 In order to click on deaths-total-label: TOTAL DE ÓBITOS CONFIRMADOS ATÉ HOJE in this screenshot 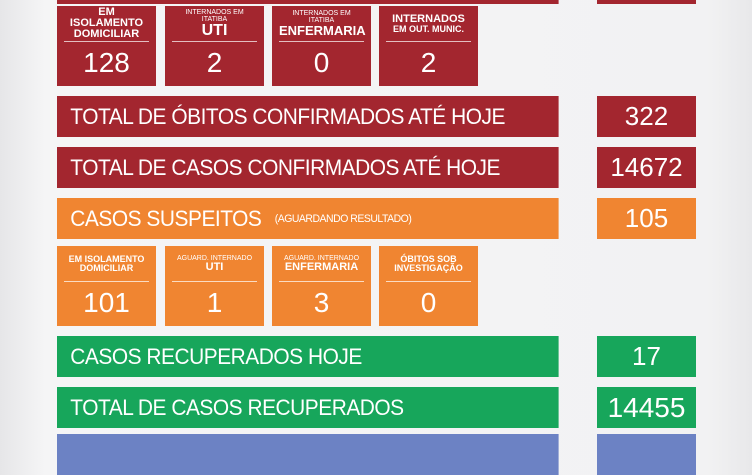, I will do `click(308, 116)`.